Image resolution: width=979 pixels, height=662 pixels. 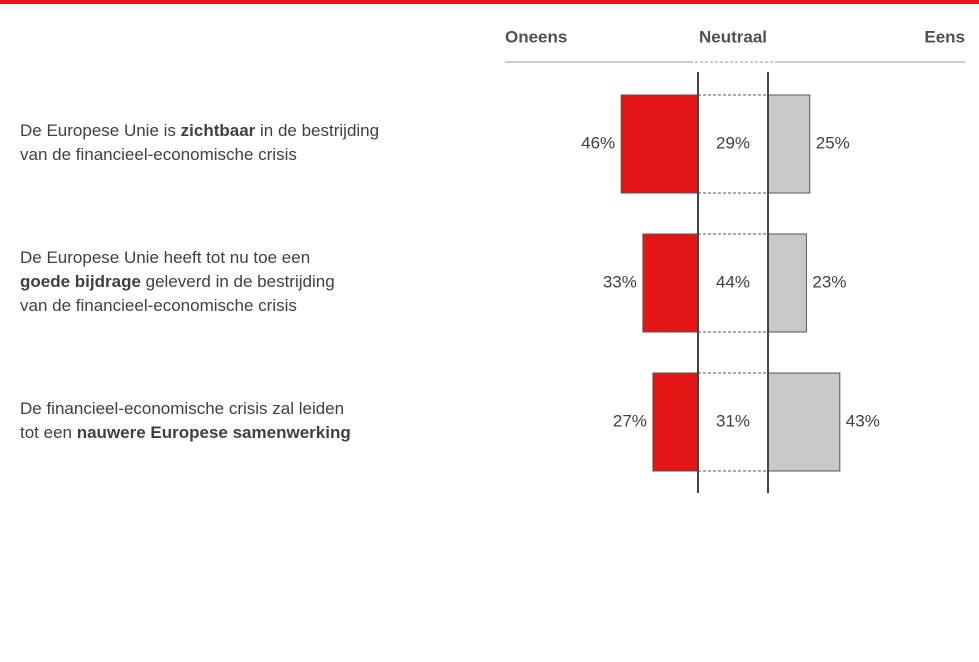 What do you see at coordinates (536, 36) in the screenshot?
I see `legend-label: Oneens` at bounding box center [536, 36].